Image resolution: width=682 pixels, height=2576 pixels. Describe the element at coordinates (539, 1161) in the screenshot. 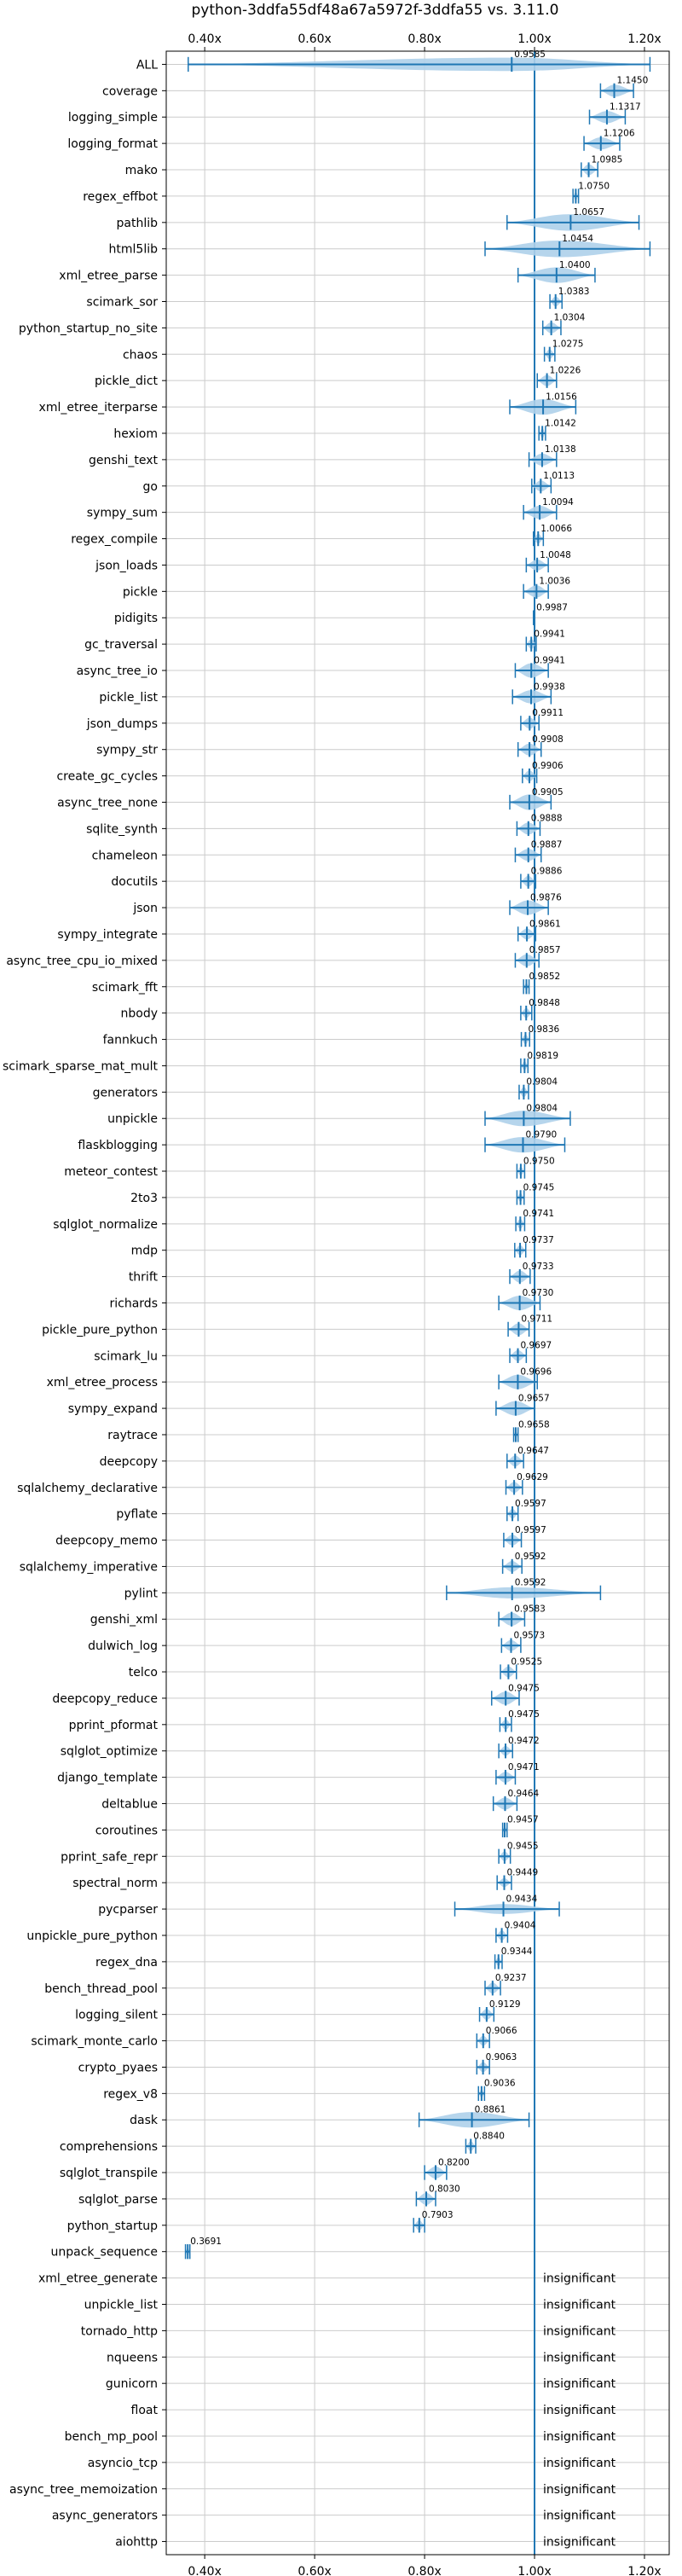

I see `value-label: 0.9750` at that location.